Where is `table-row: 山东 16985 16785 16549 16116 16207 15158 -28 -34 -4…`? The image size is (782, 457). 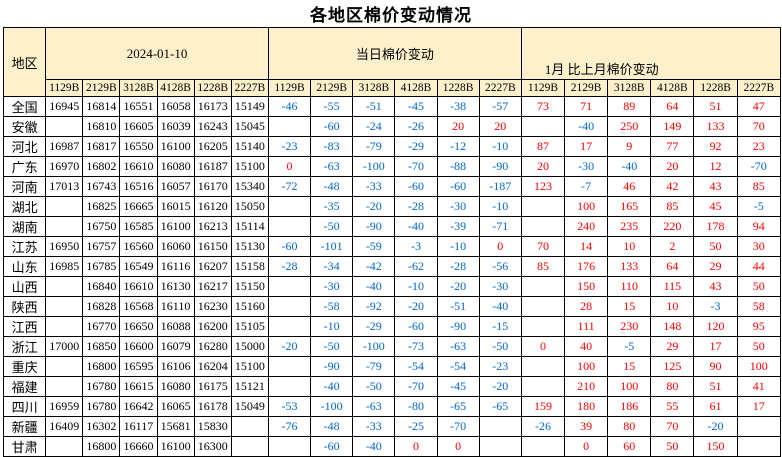
table-row: 山东 16985 16785 16549 16116 16207 15158 -28 -34 -4… is located at coordinates (392, 266).